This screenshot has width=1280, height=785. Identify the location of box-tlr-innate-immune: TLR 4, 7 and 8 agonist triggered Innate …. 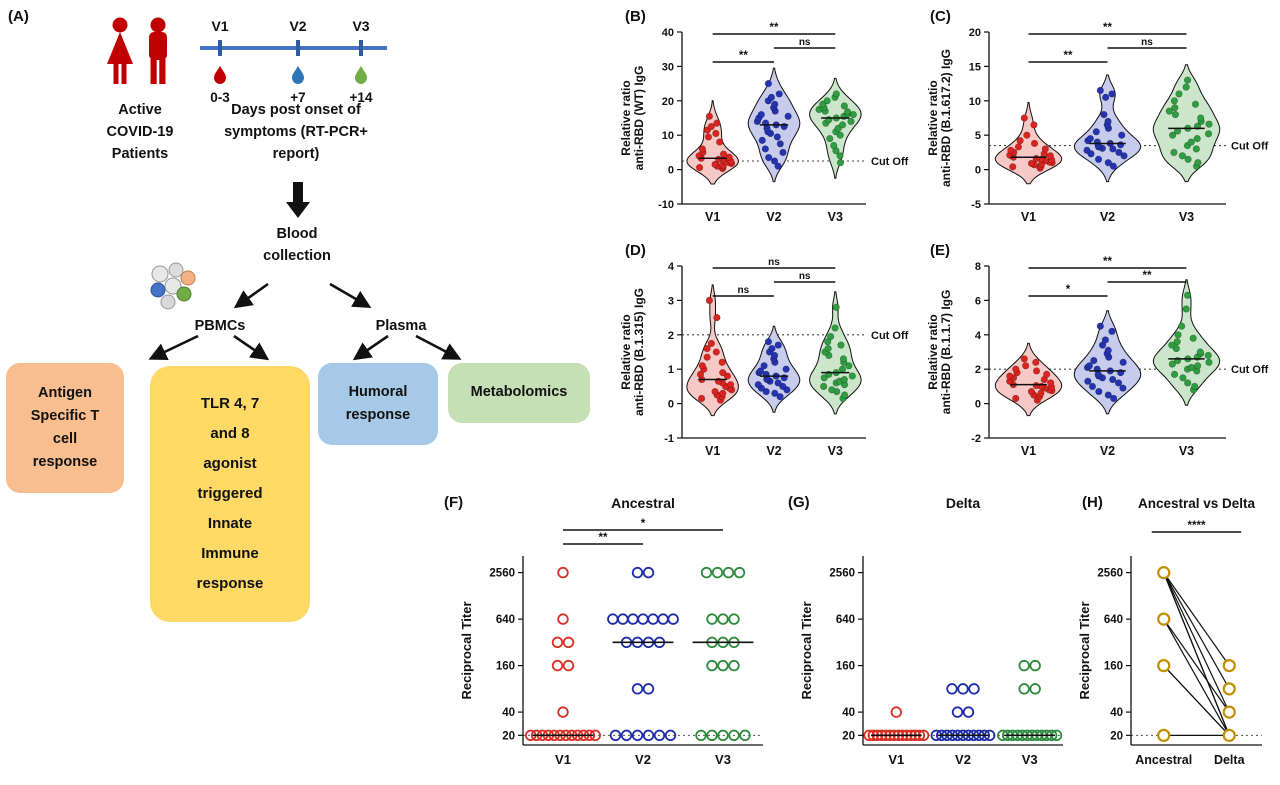
(230, 494).